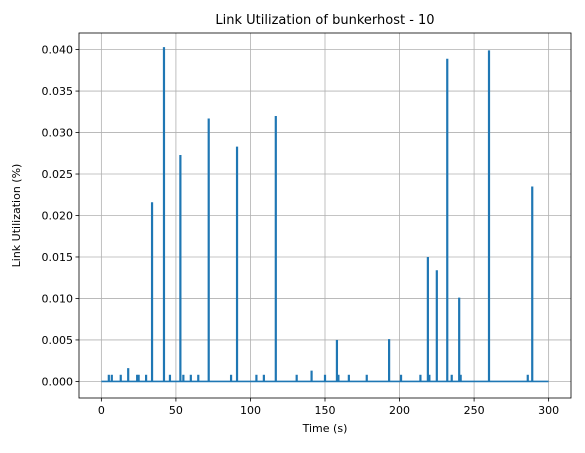 Image resolution: width=585 pixels, height=453 pixels. I want to click on x-tick-label: 200, so click(399, 410).